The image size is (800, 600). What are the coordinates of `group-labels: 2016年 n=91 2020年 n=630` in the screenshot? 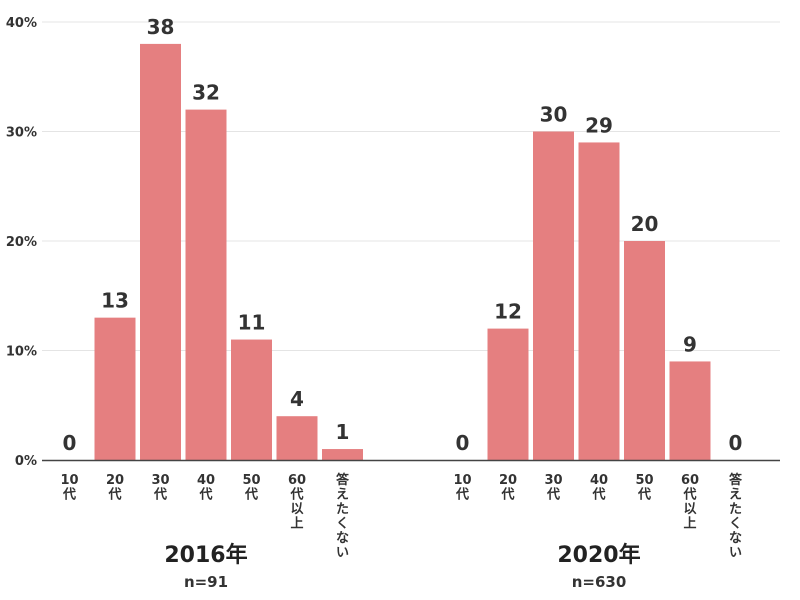 It's located at (402, 566).